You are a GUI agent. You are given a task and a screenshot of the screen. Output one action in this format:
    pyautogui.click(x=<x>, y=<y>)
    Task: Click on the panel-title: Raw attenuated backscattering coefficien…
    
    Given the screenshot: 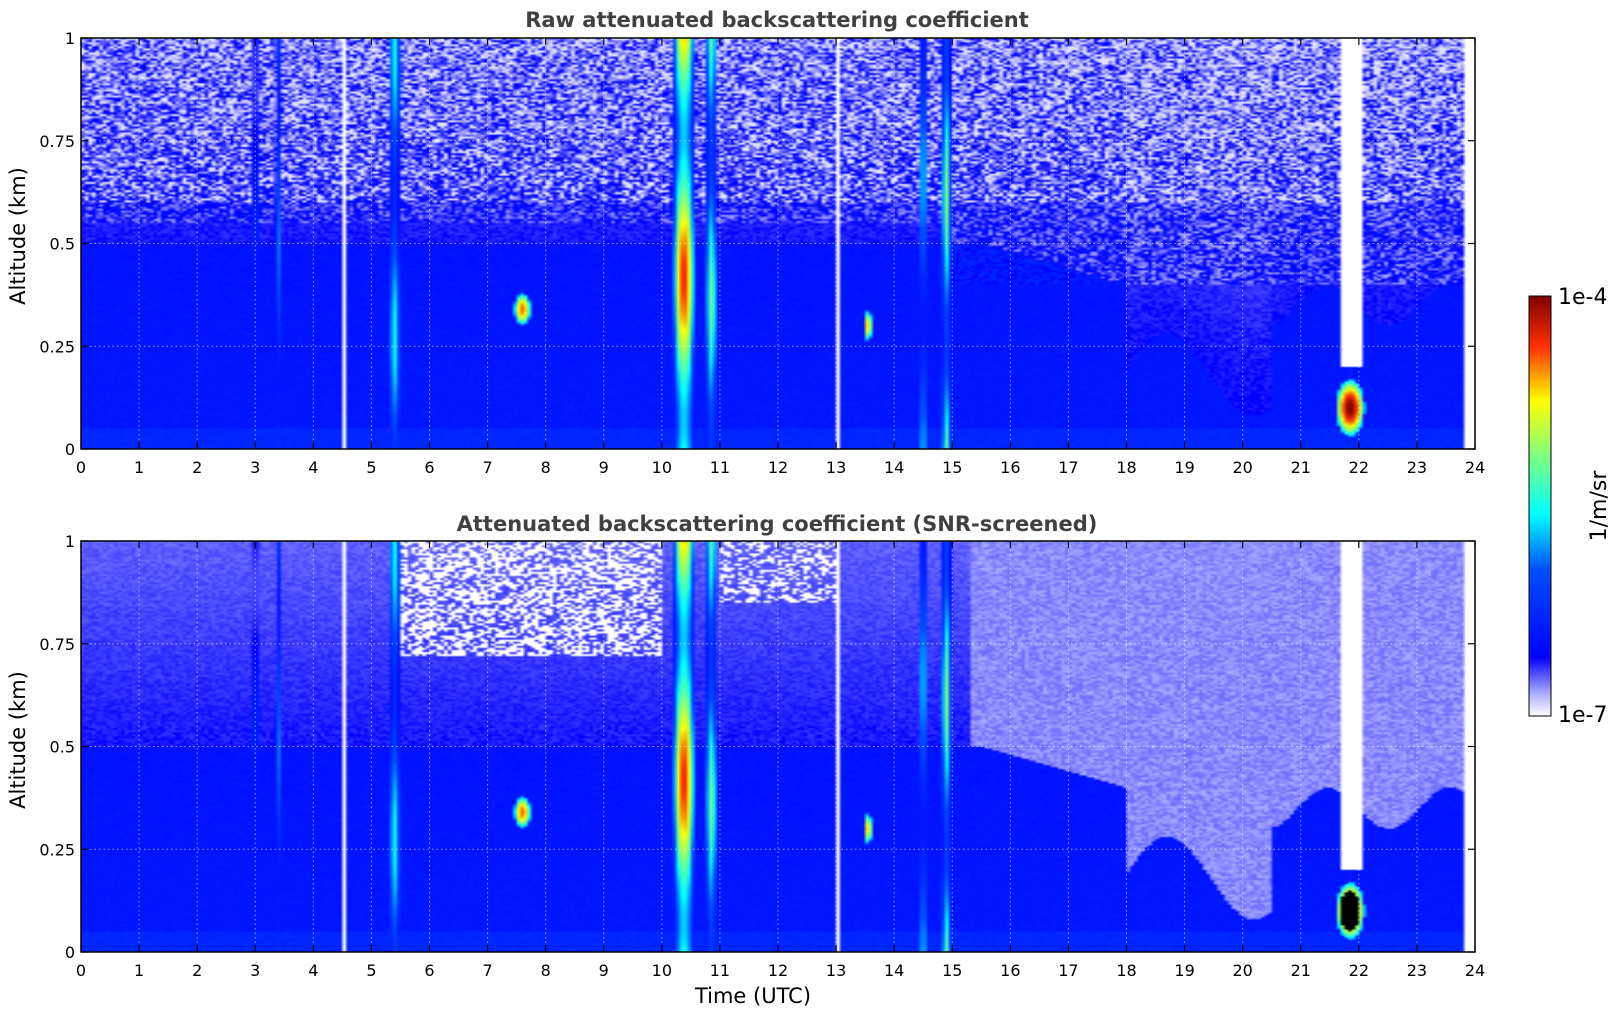 What is the action you would take?
    pyautogui.click(x=777, y=20)
    